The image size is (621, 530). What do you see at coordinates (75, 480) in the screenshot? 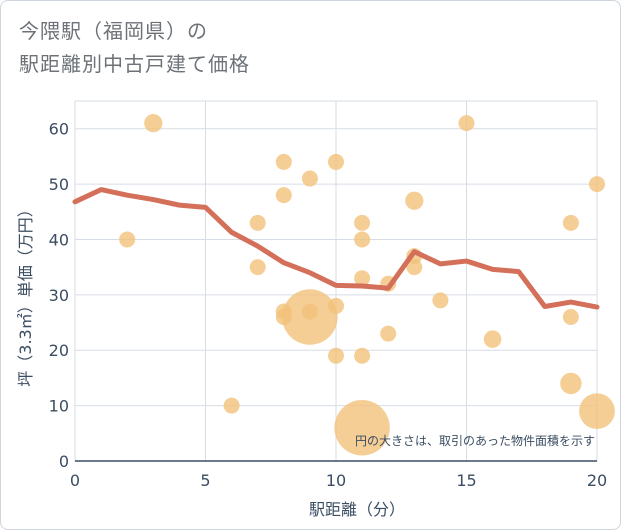
I see `x-tick-label: 0` at bounding box center [75, 480].